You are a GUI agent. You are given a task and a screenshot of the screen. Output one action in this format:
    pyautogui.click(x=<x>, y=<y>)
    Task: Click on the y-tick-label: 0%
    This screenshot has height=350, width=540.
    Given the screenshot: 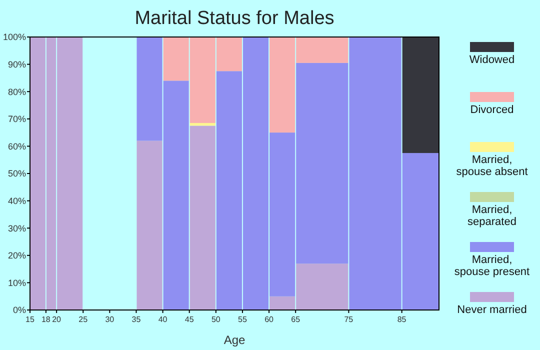 What is the action you would take?
    pyautogui.click(x=19, y=310)
    